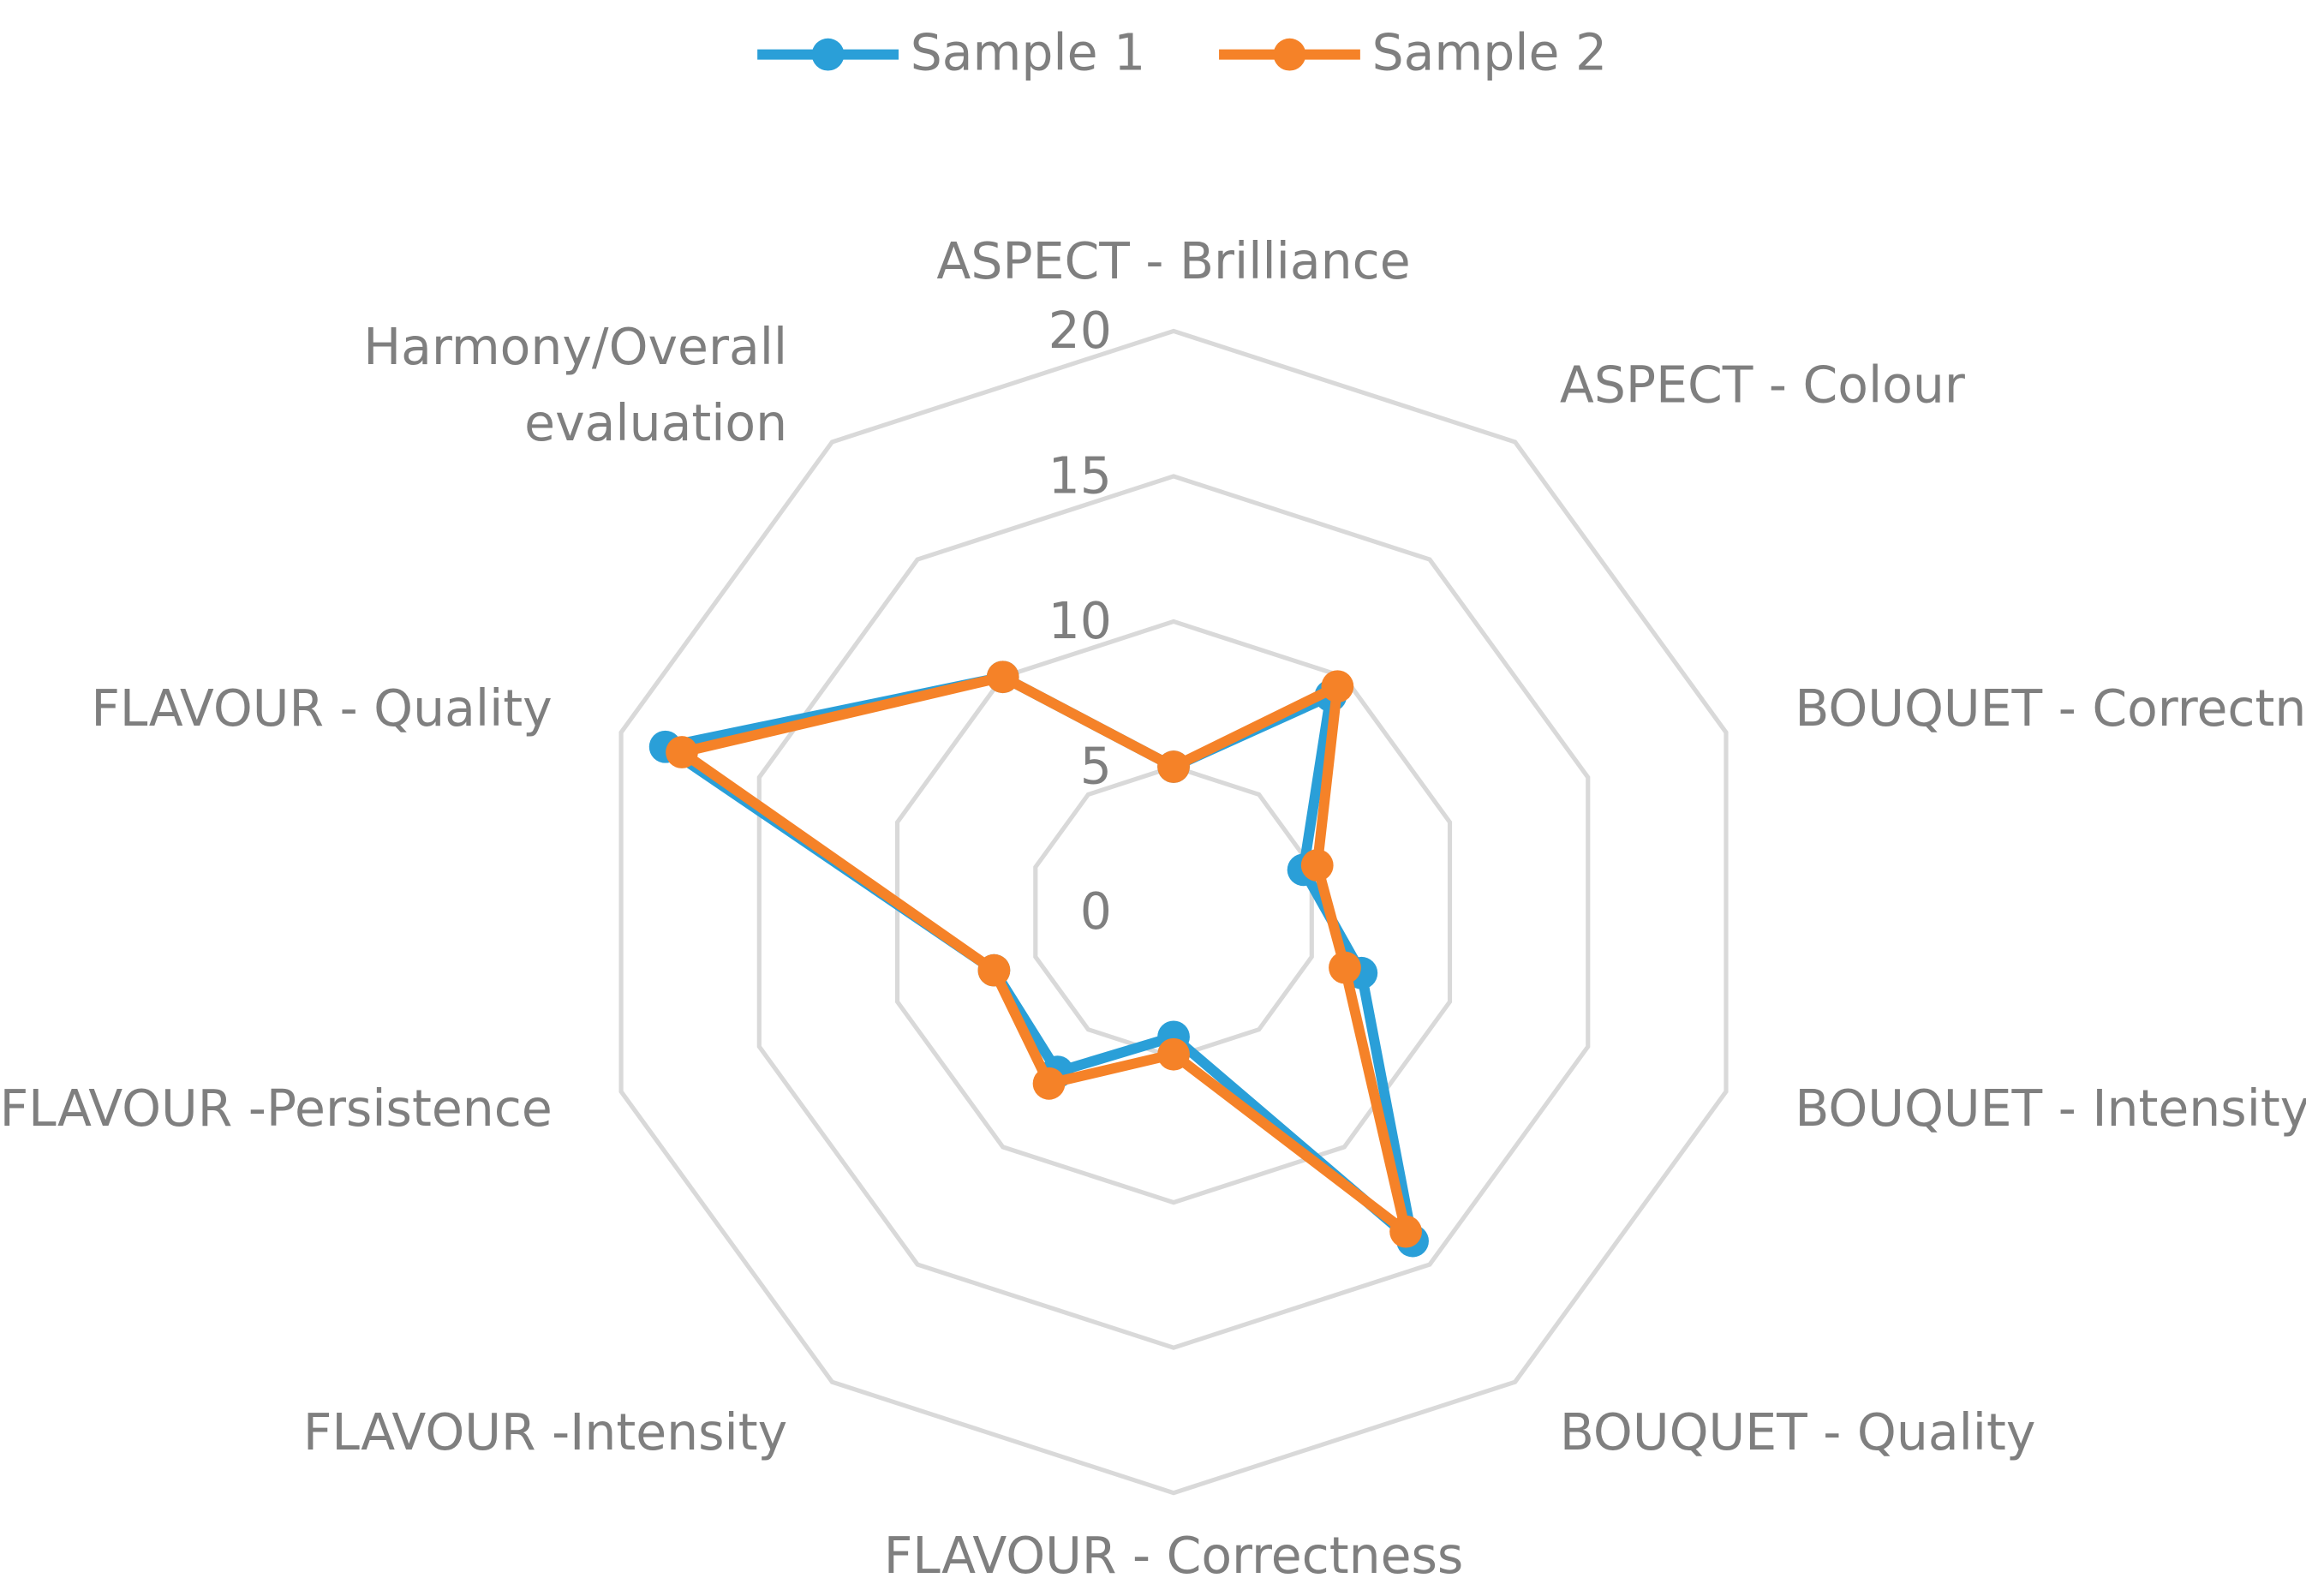 Image resolution: width=2306 pixels, height=1596 pixels. I want to click on tick-label: 20, so click(1080, 331).